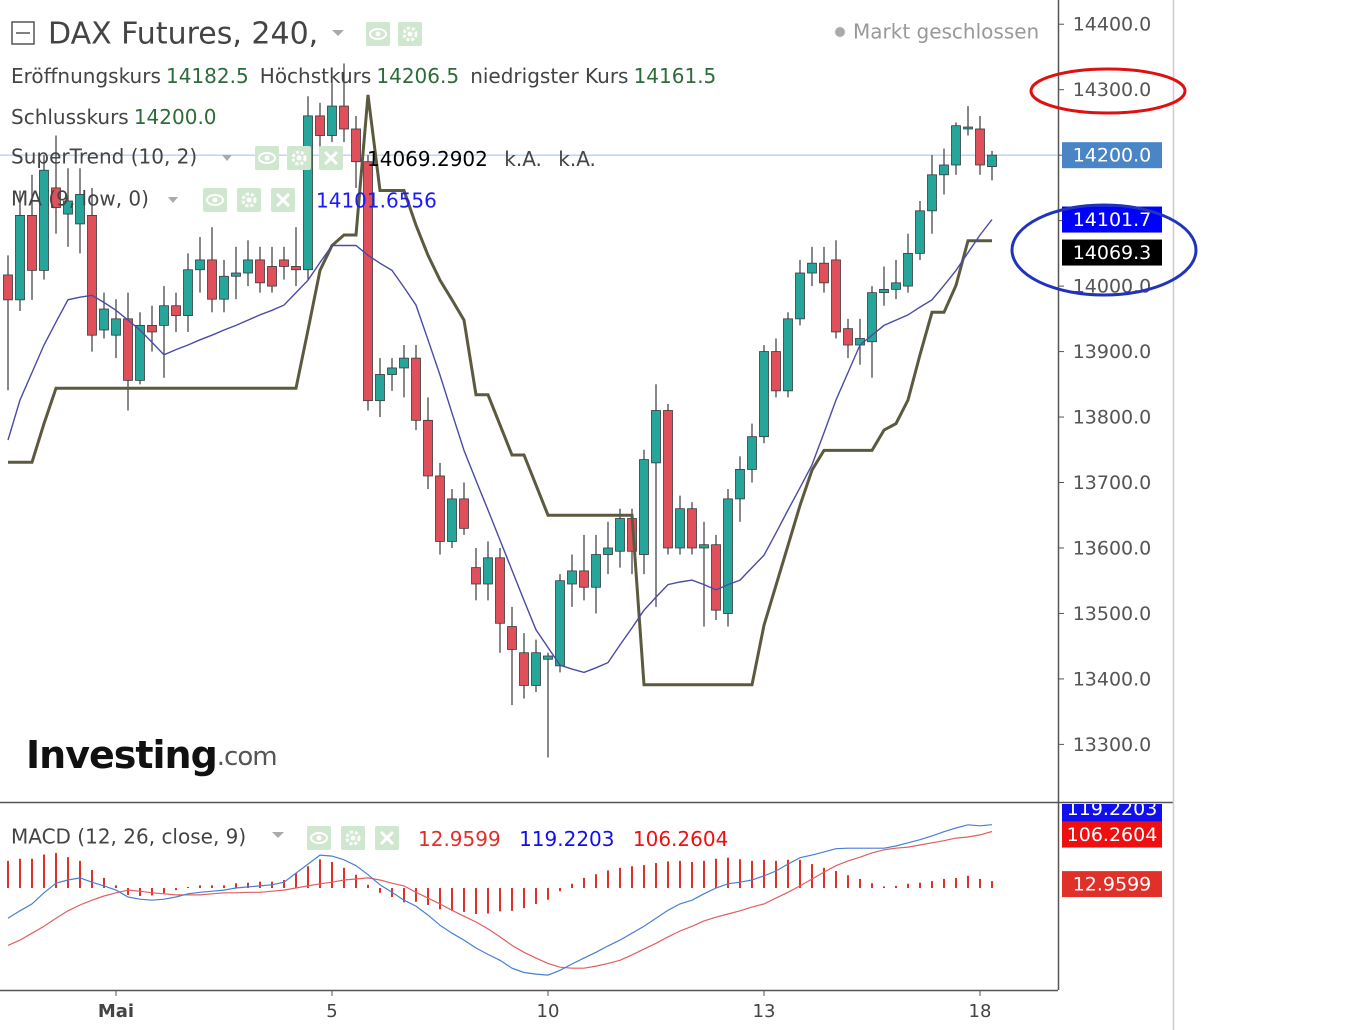 This screenshot has height=1030, width=1353. Describe the element at coordinates (459, 839) in the screenshot. I see `histogram-value: 12.9599` at that location.